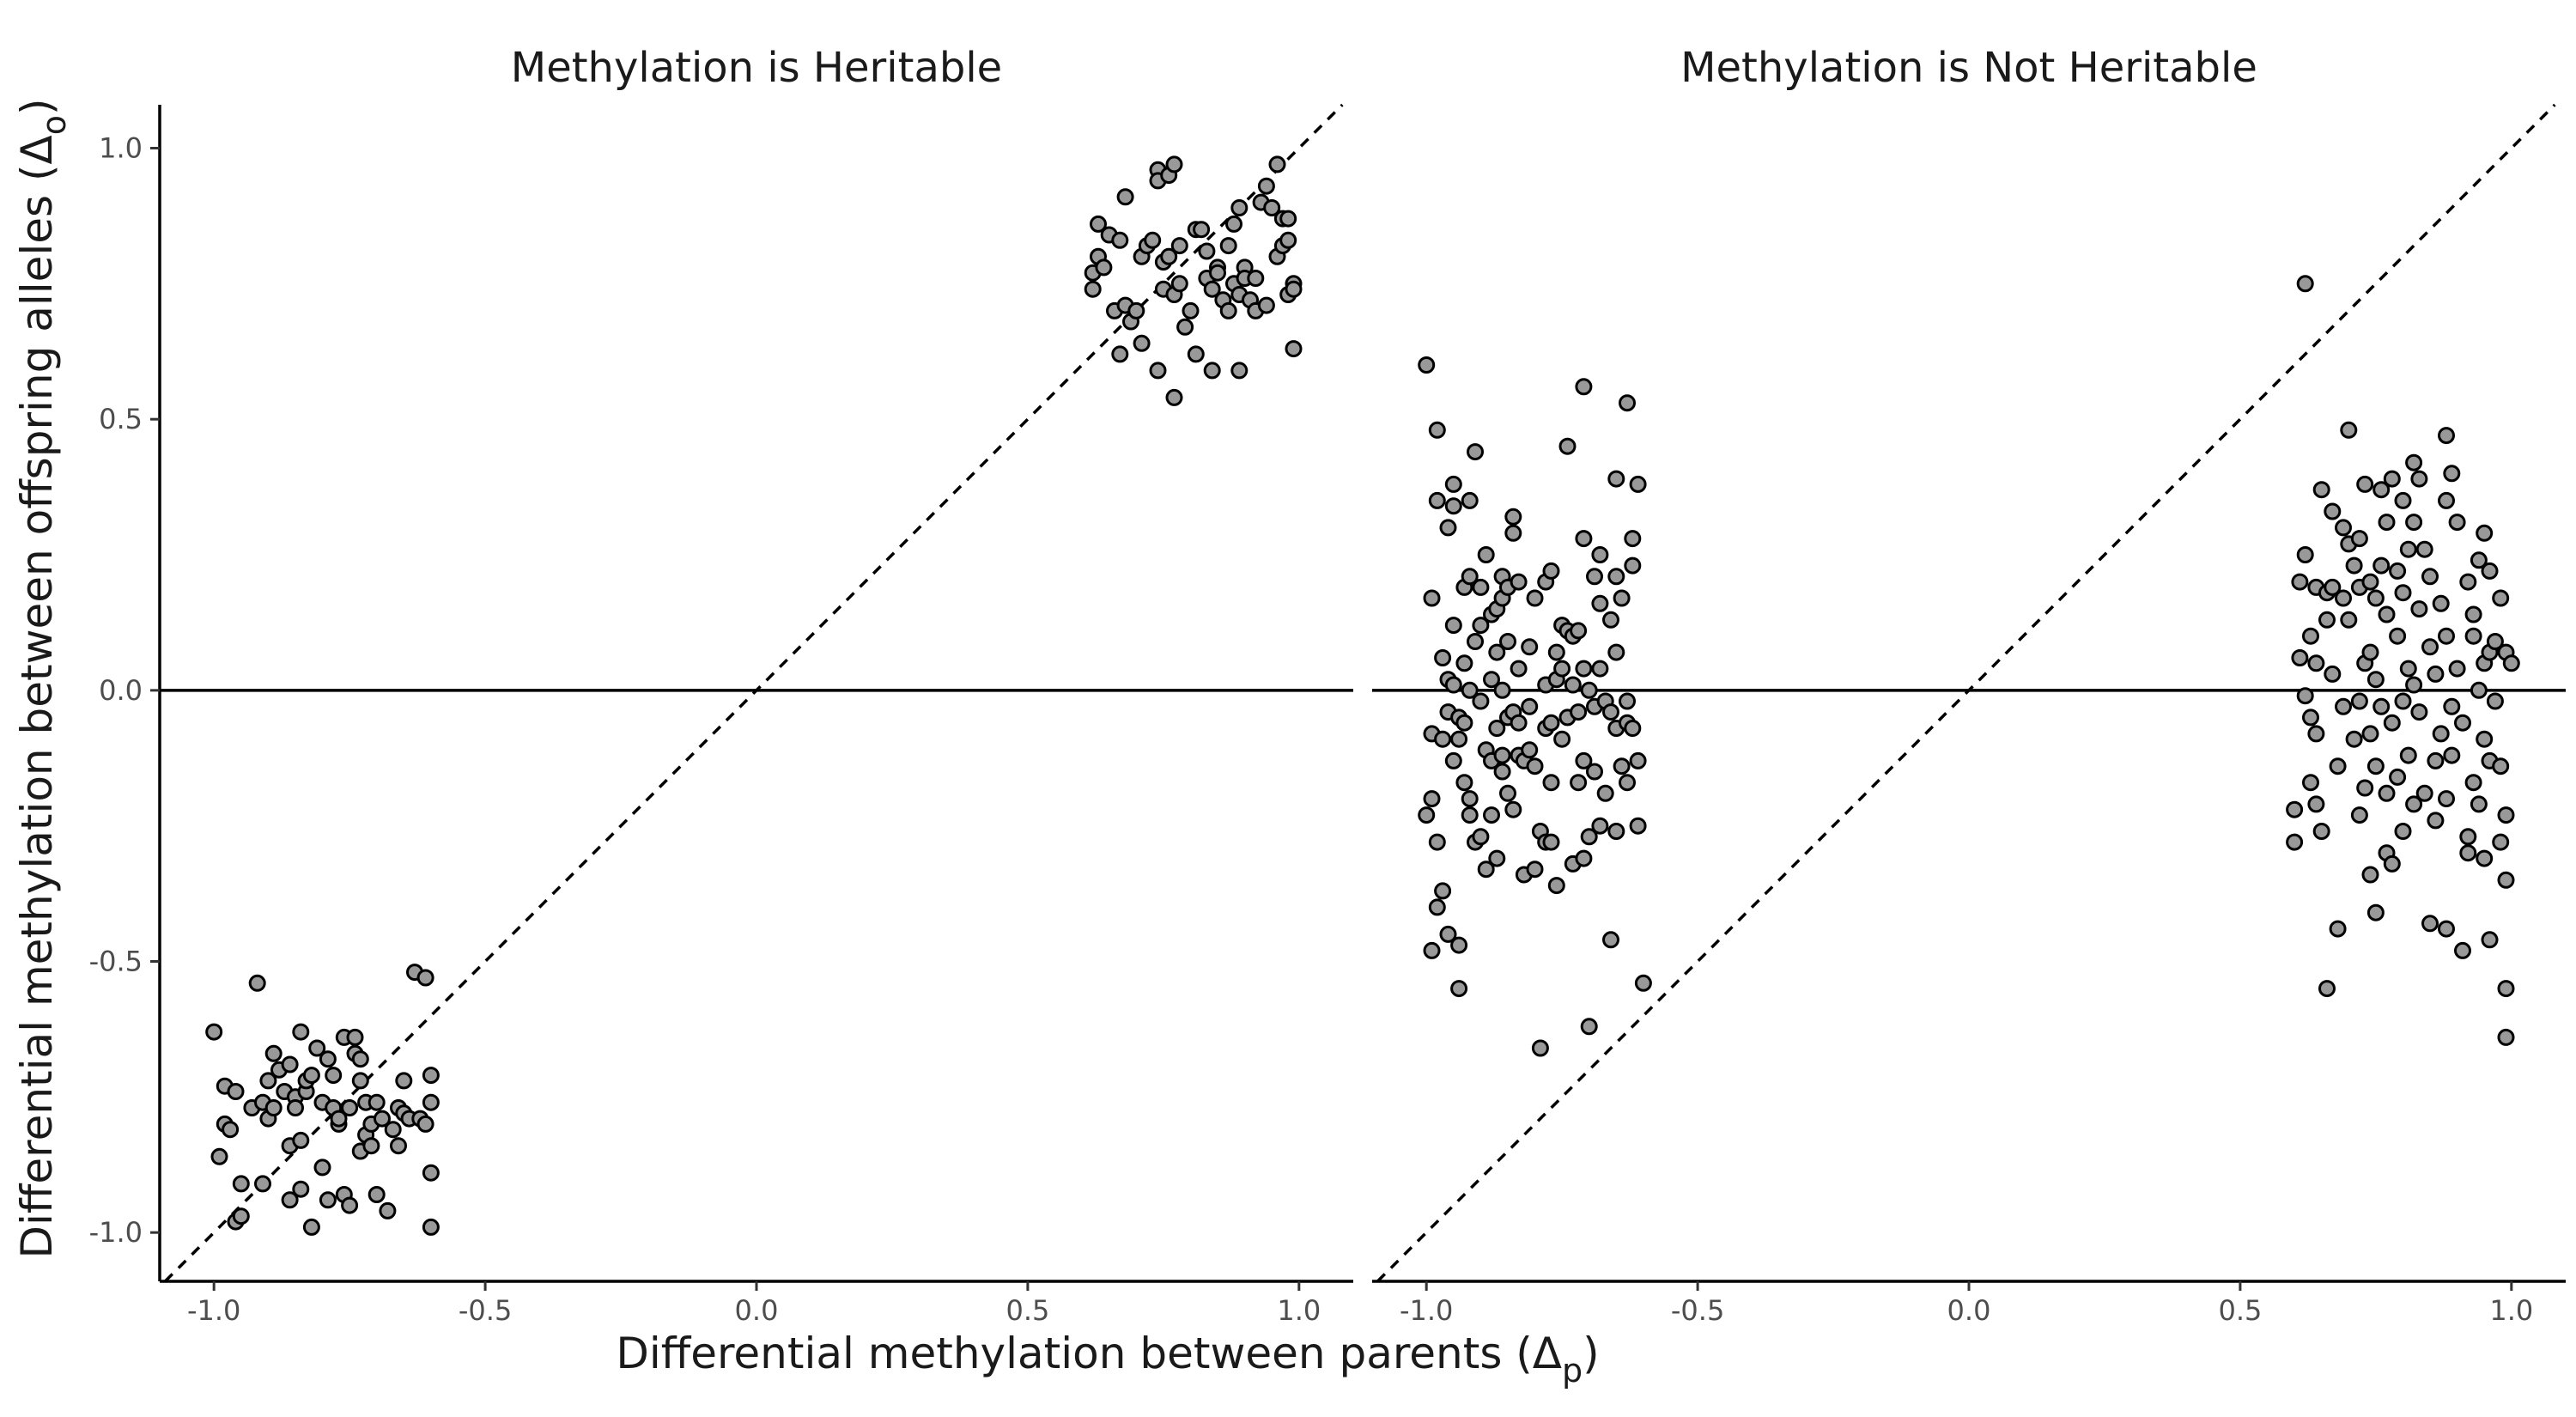  I want to click on y-tick-label: 1.0, so click(121, 148).